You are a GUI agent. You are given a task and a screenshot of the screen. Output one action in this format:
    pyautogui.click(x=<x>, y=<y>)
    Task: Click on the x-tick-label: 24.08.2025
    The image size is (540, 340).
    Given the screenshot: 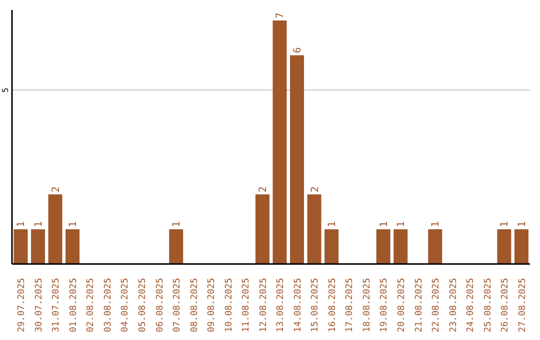 What is the action you would take?
    pyautogui.click(x=471, y=305)
    